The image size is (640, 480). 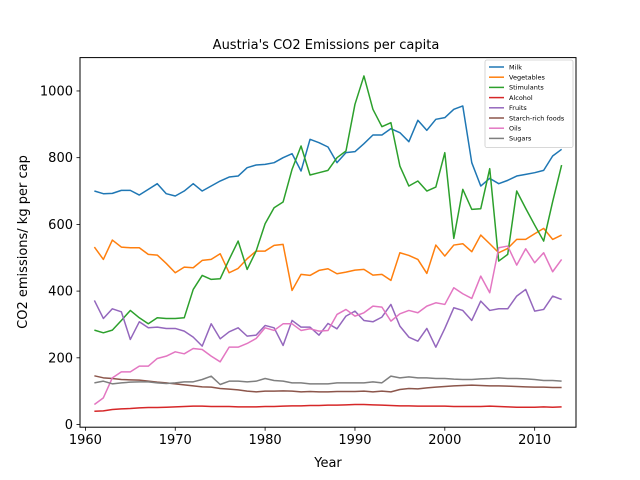 I want to click on series-line-milk, so click(x=328, y=151).